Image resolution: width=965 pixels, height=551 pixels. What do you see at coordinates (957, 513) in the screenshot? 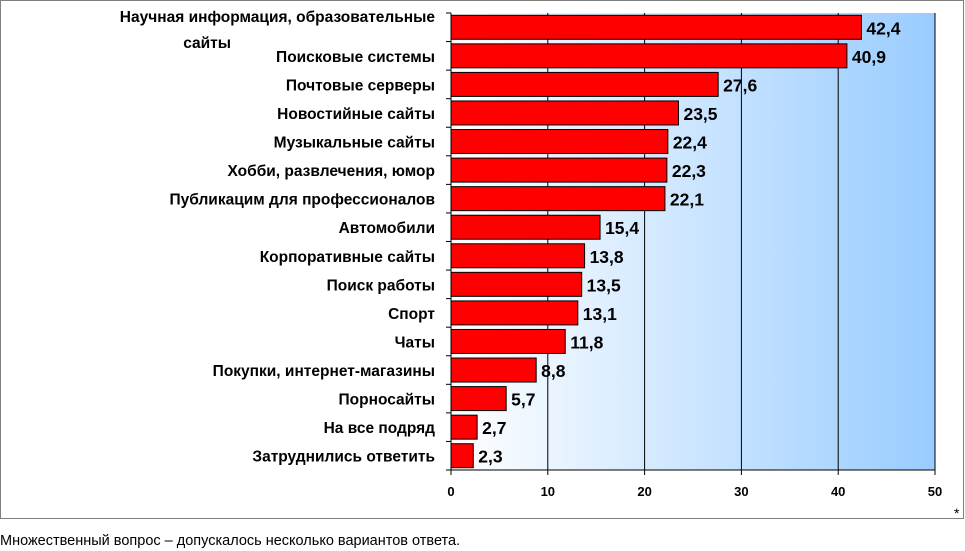
I see `footnote-marker: *` at bounding box center [957, 513].